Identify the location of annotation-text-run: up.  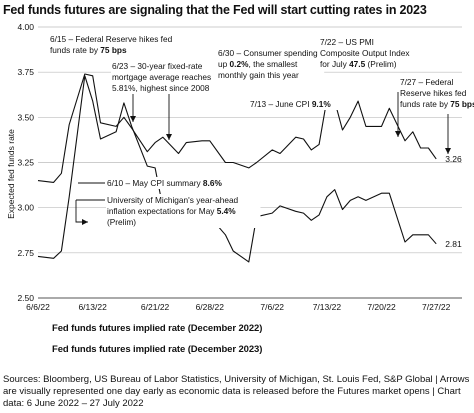
(224, 64).